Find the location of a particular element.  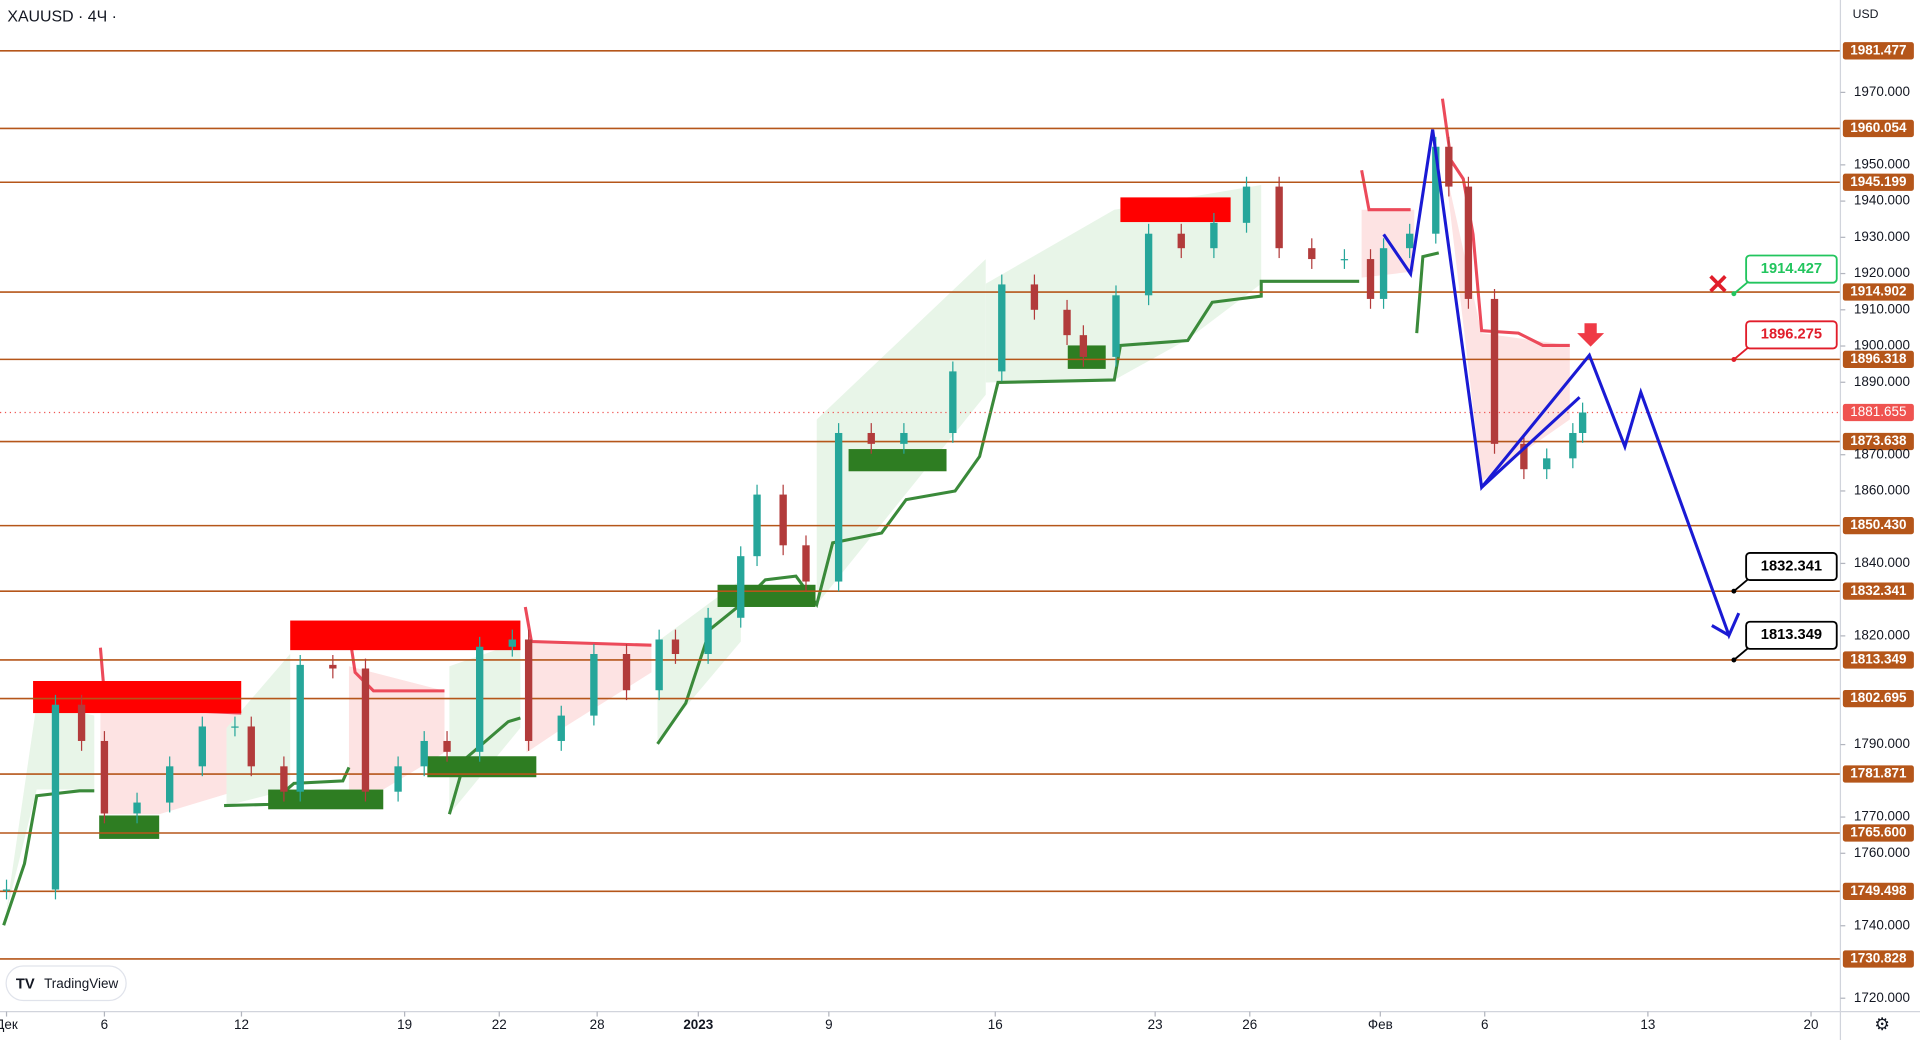

level-label: 1749.498 is located at coordinates (1878, 890).